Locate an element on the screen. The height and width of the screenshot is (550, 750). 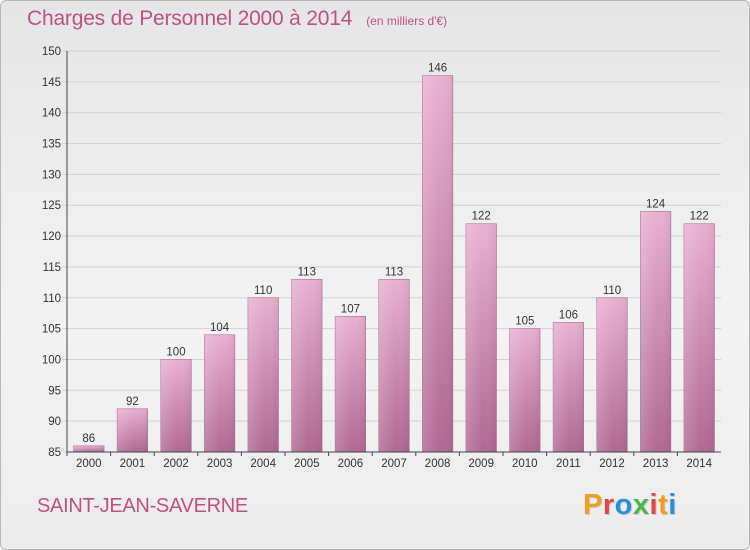
value-label: 86 is located at coordinates (88, 439).